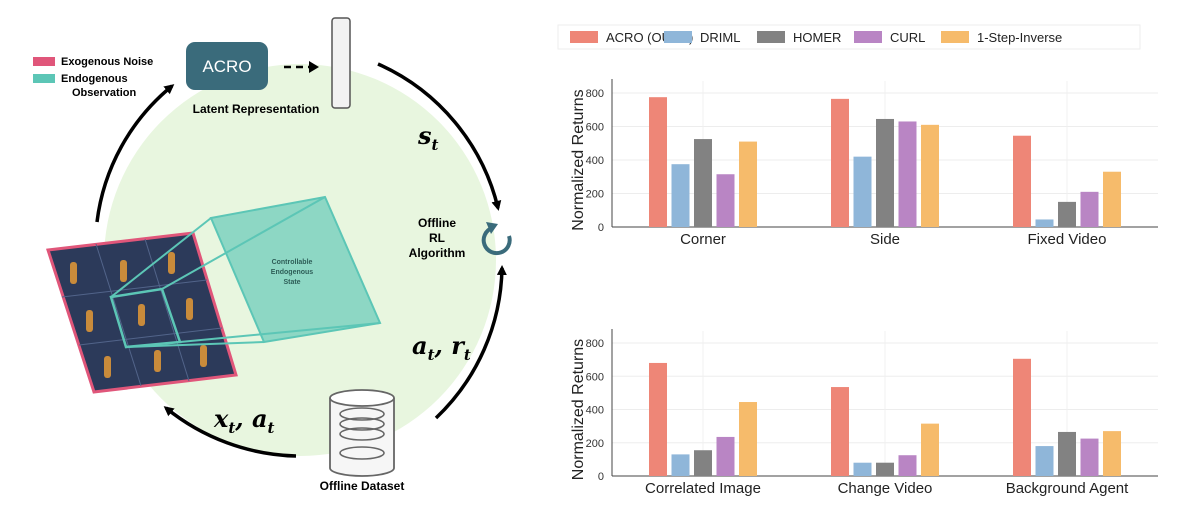  I want to click on algorithm-label-line2: RL, so click(437, 238).